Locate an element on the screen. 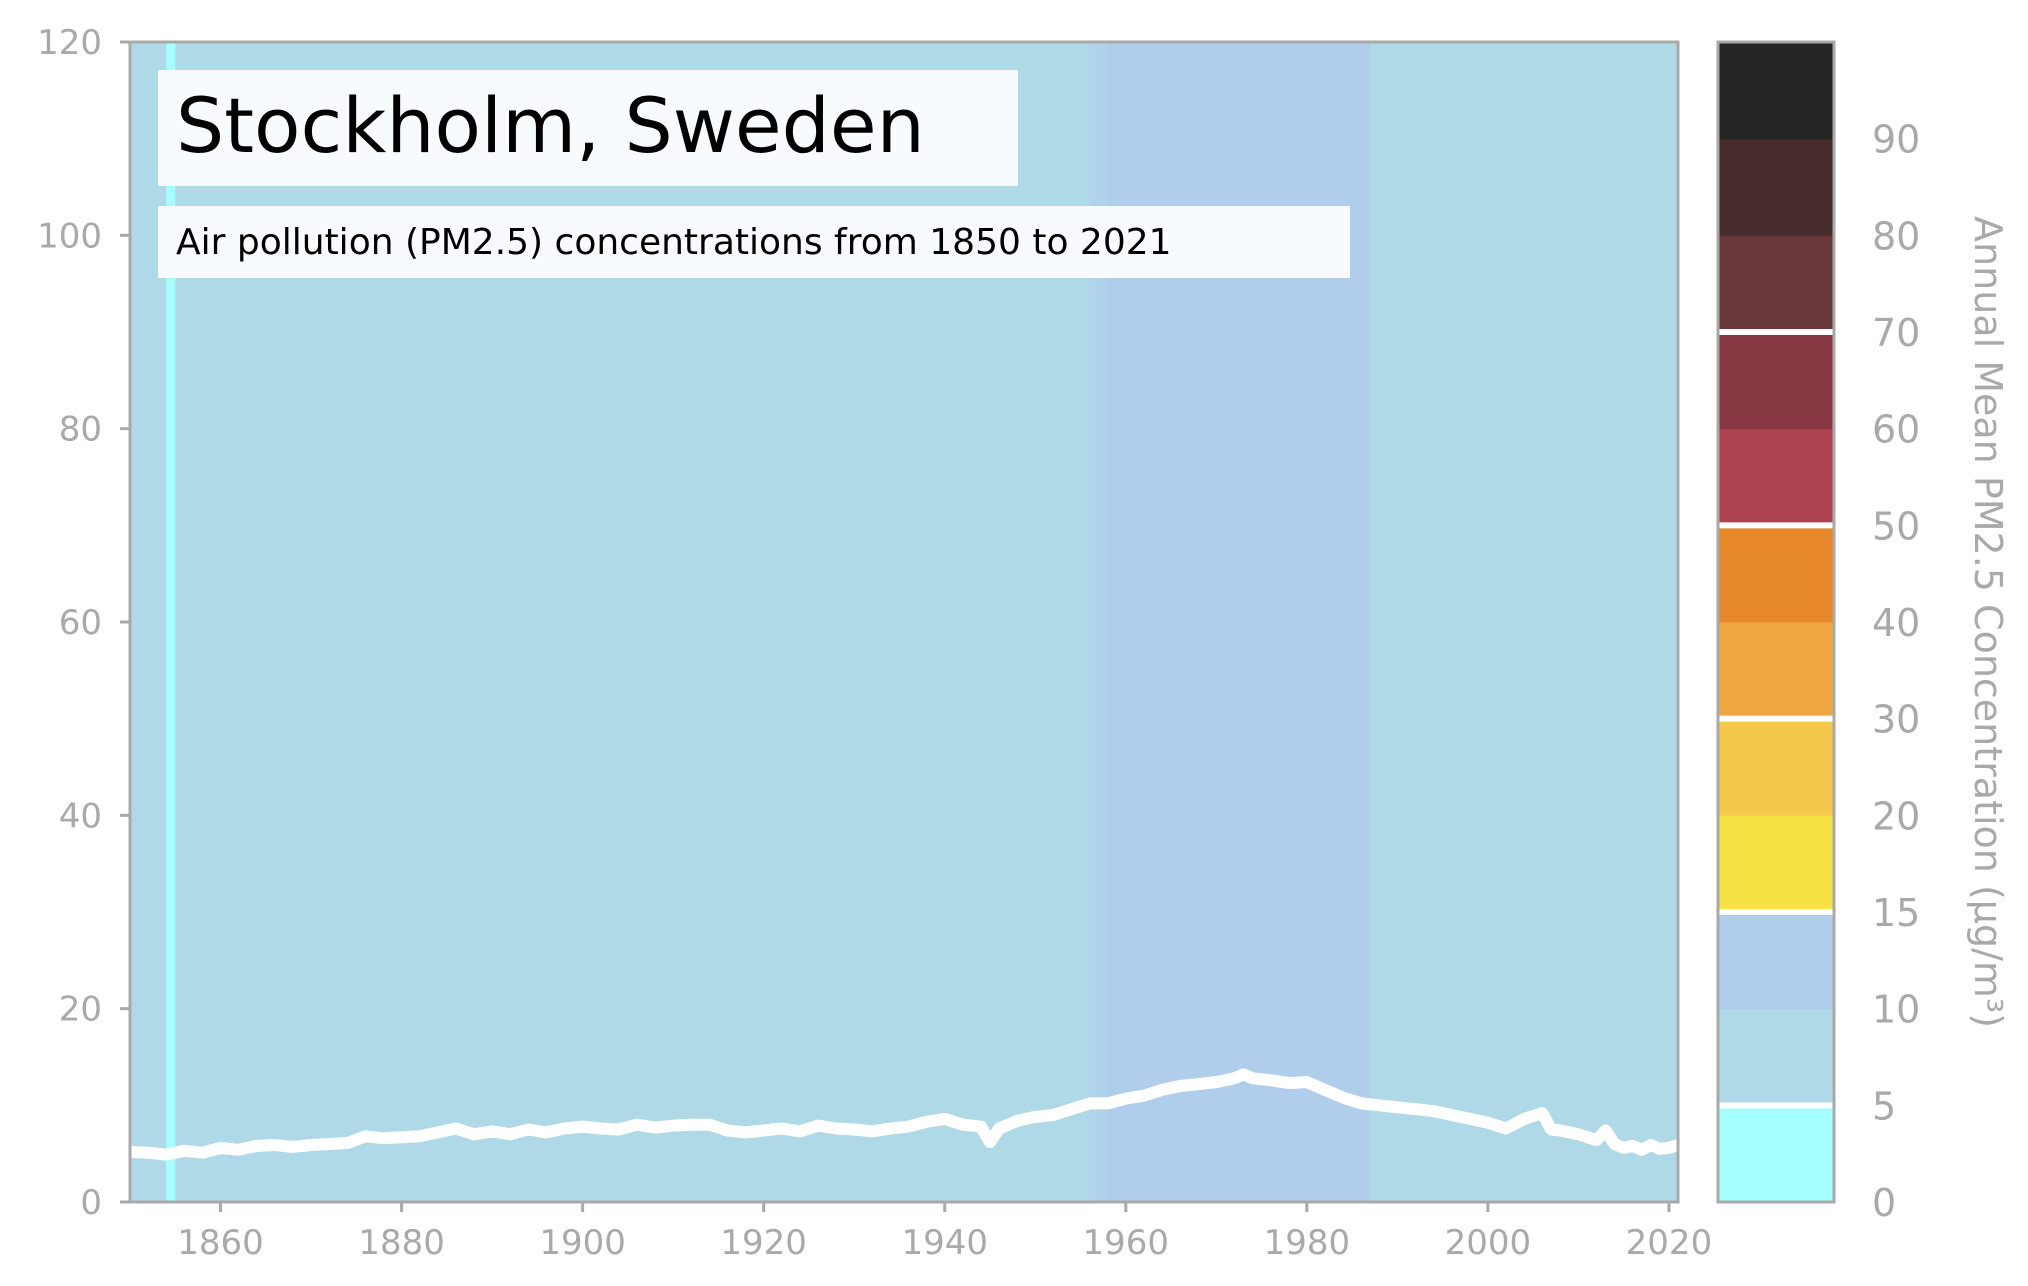 This screenshot has width=2028, height=1286. colorbar-tick-label: 40 is located at coordinates (1896, 623).